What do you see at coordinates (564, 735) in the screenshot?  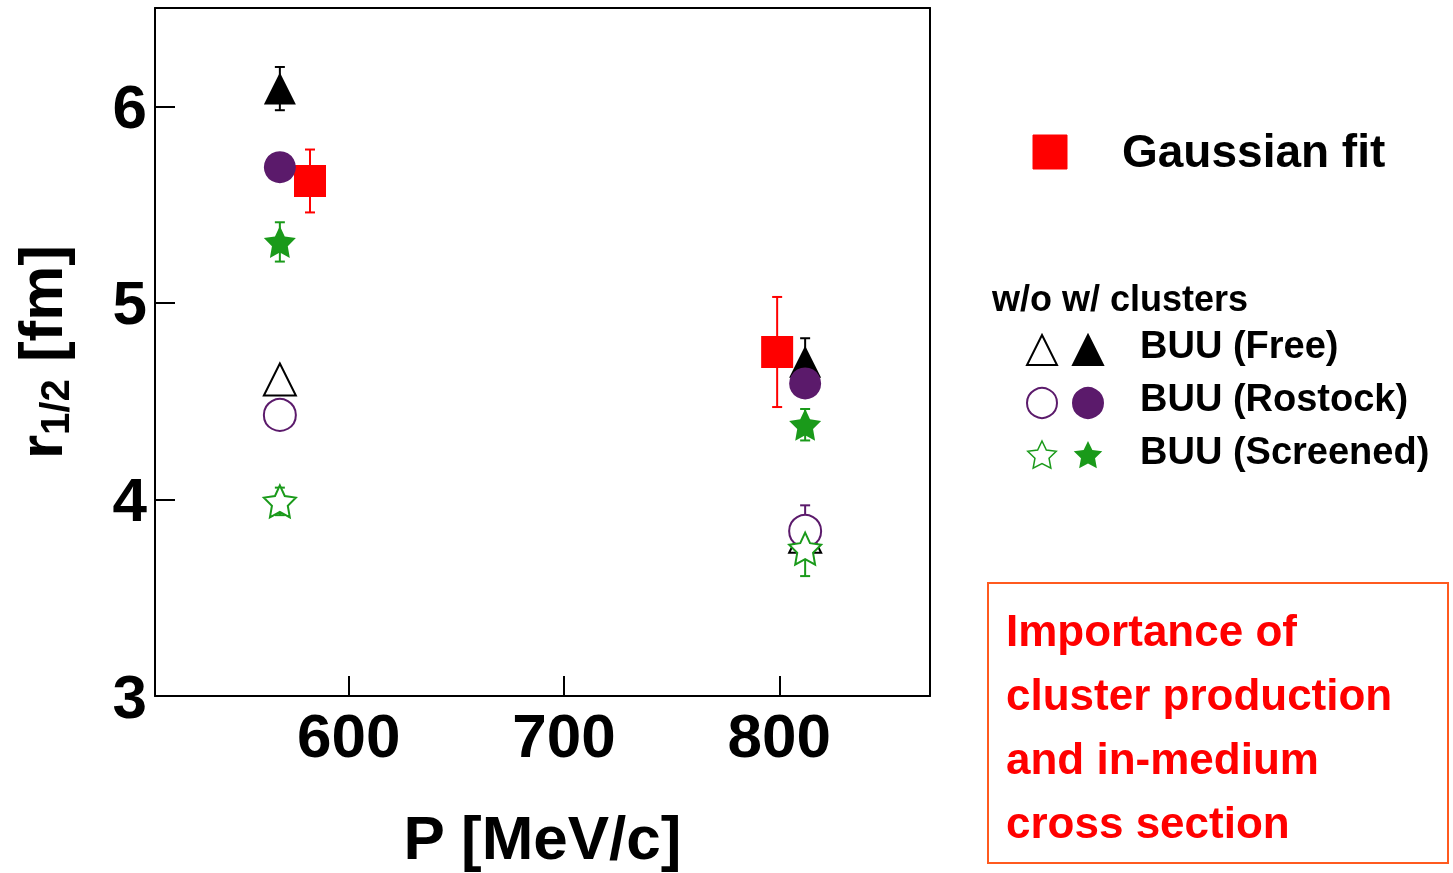 I see `x-tick-label: 700` at bounding box center [564, 735].